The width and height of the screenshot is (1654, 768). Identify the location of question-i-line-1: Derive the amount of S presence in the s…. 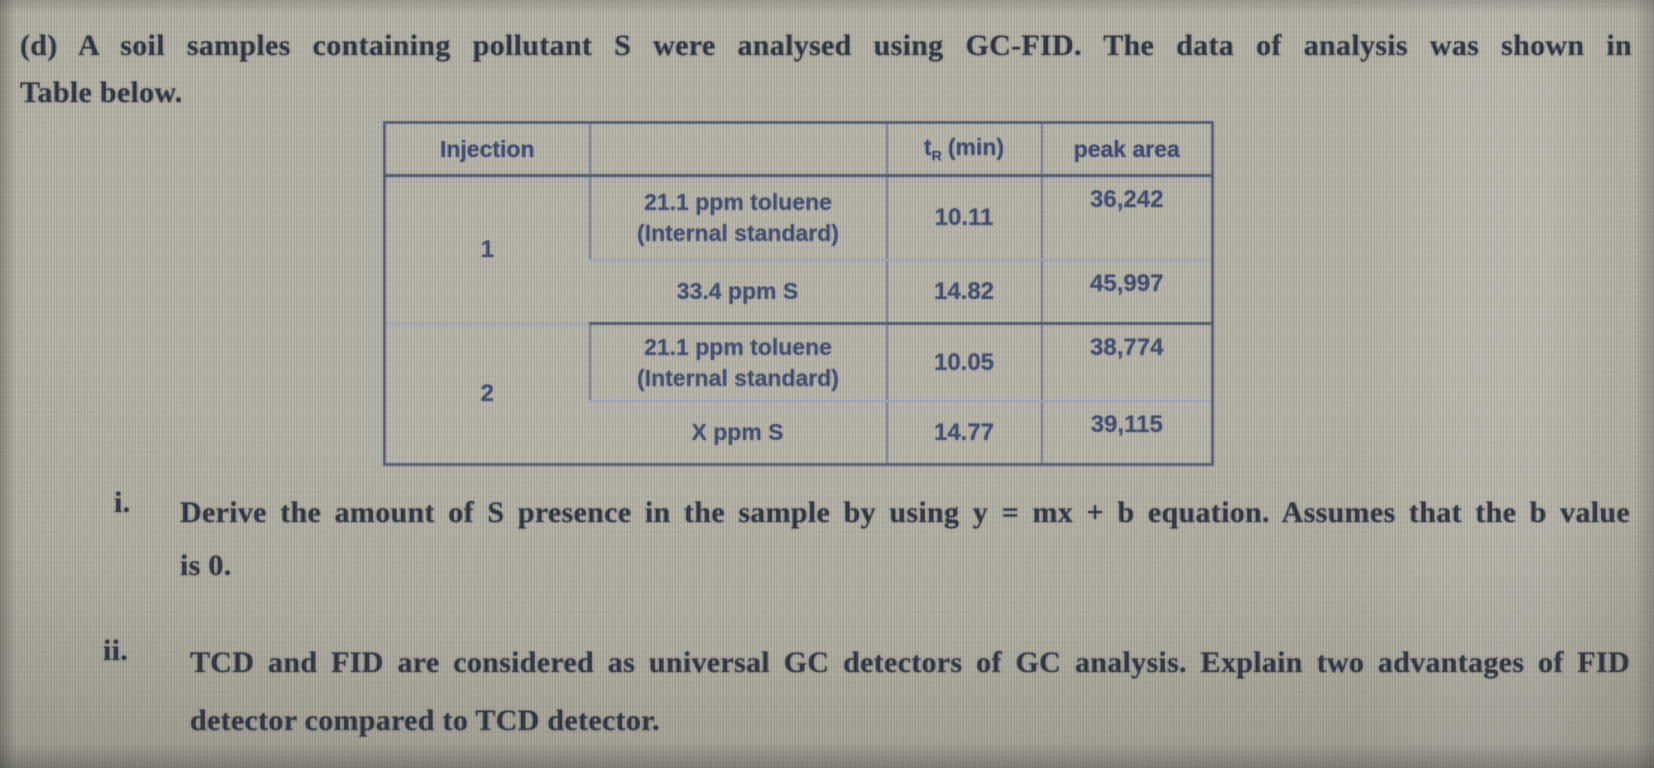
(905, 512).